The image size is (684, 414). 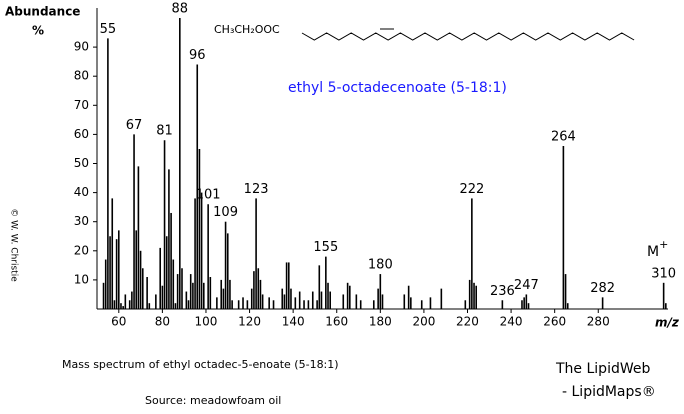 What do you see at coordinates (81, 47) in the screenshot?
I see `y-tick-label: 90` at bounding box center [81, 47].